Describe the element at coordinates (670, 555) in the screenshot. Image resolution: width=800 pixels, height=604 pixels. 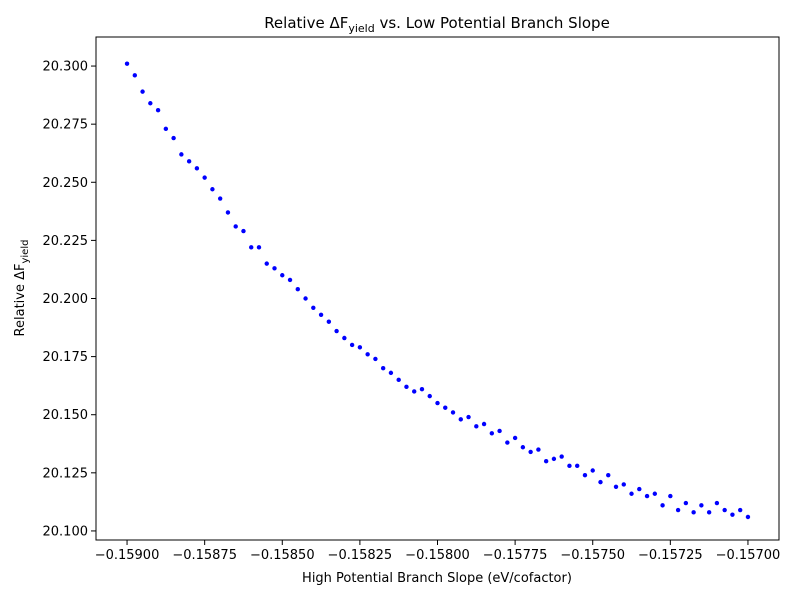
I see `x-tick-label: −0.15725` at that location.